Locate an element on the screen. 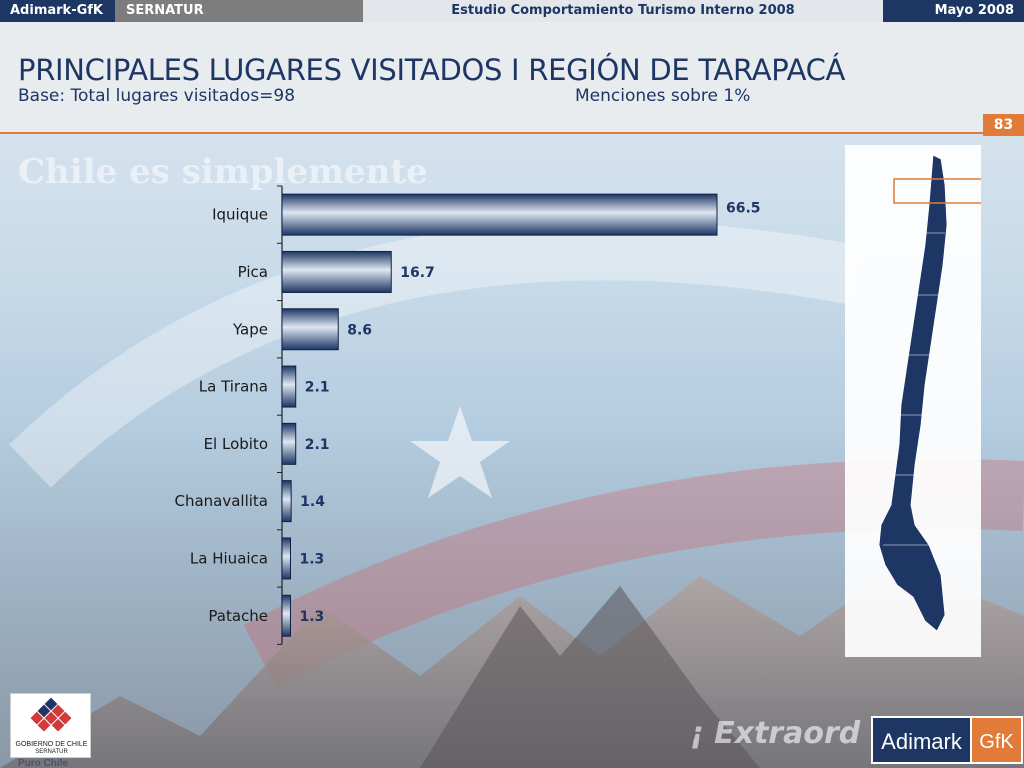 This screenshot has height=768, width=1024. report-date: Mayo 2008 is located at coordinates (953, 11).